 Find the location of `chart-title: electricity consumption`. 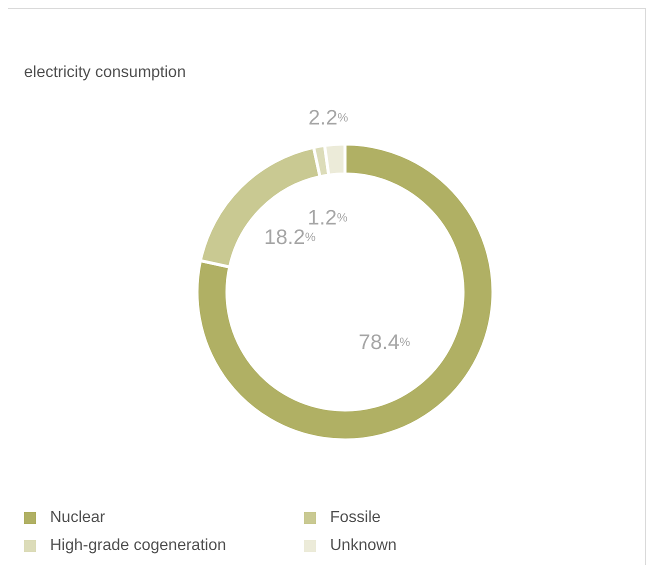

chart-title: electricity consumption is located at coordinates (105, 73).